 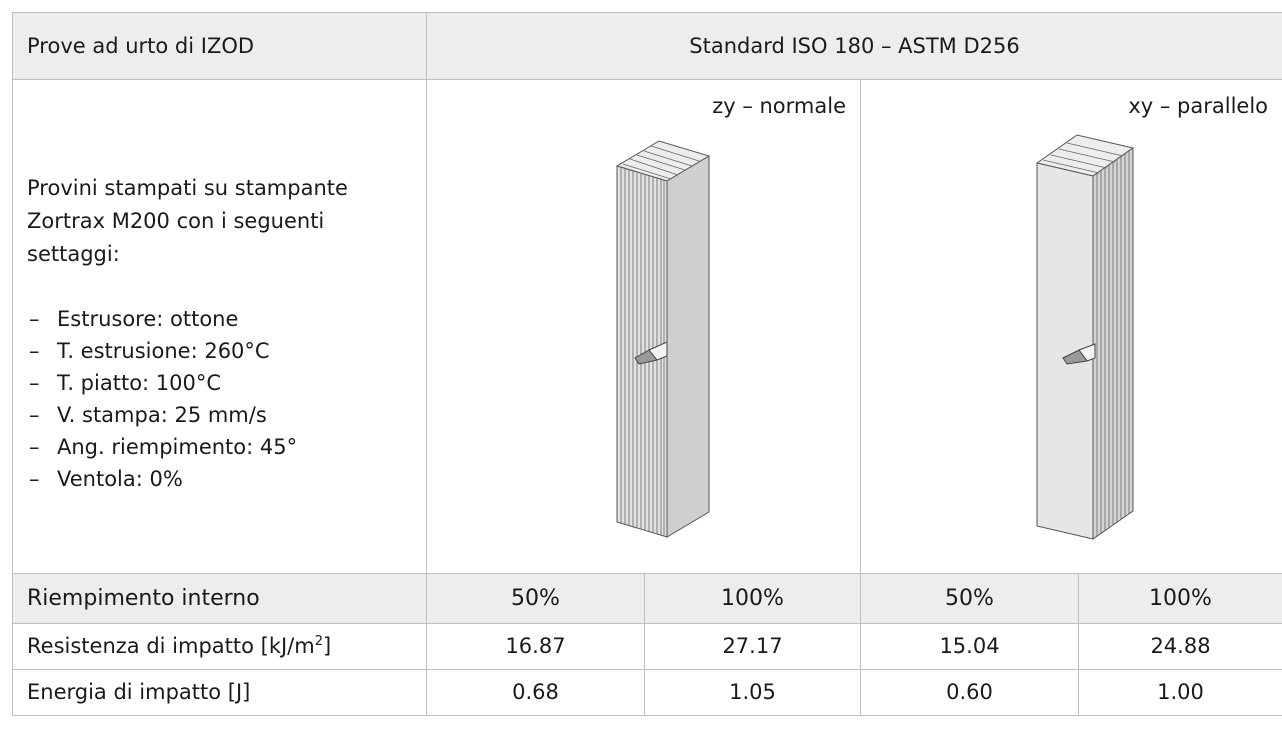 I want to click on specimen-zy-layer-lines, so click(x=660, y=340).